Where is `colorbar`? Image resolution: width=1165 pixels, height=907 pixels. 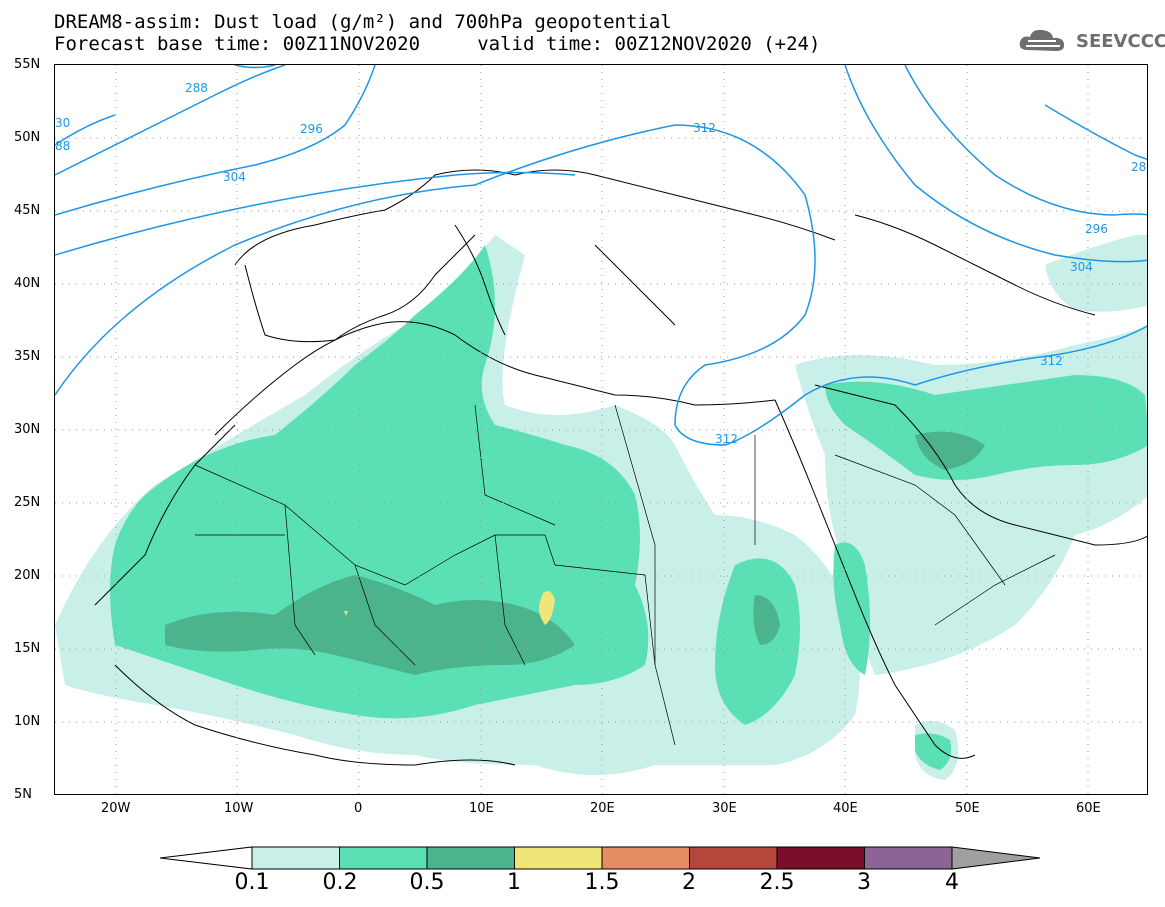
colorbar is located at coordinates (600, 858).